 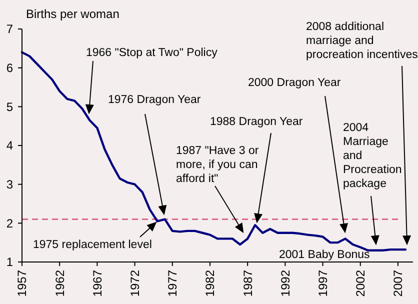 I want to click on x-tick-label: 1967, so click(x=97, y=283).